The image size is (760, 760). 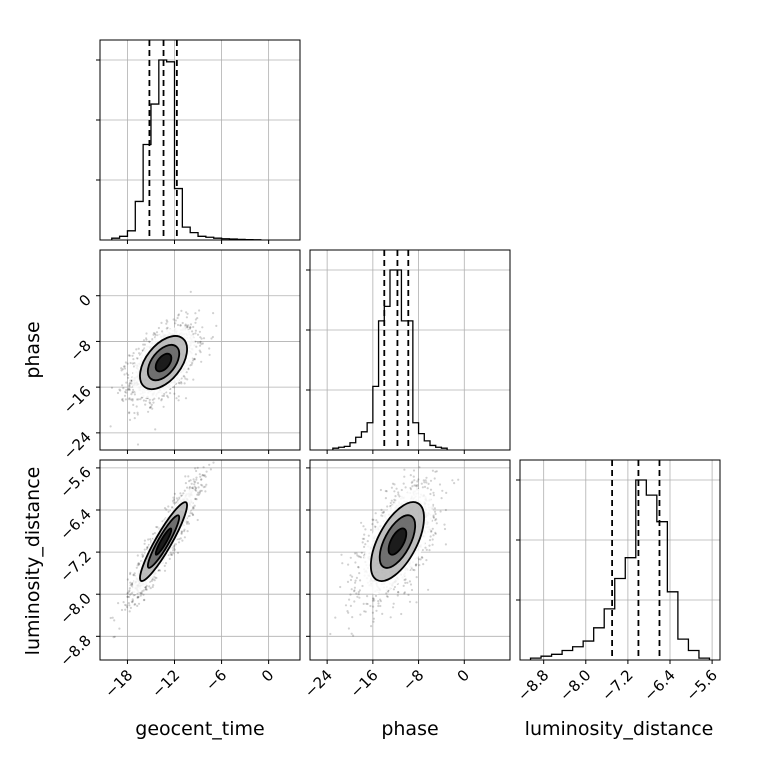 I want to click on panel-frame, so click(x=620, y=560).